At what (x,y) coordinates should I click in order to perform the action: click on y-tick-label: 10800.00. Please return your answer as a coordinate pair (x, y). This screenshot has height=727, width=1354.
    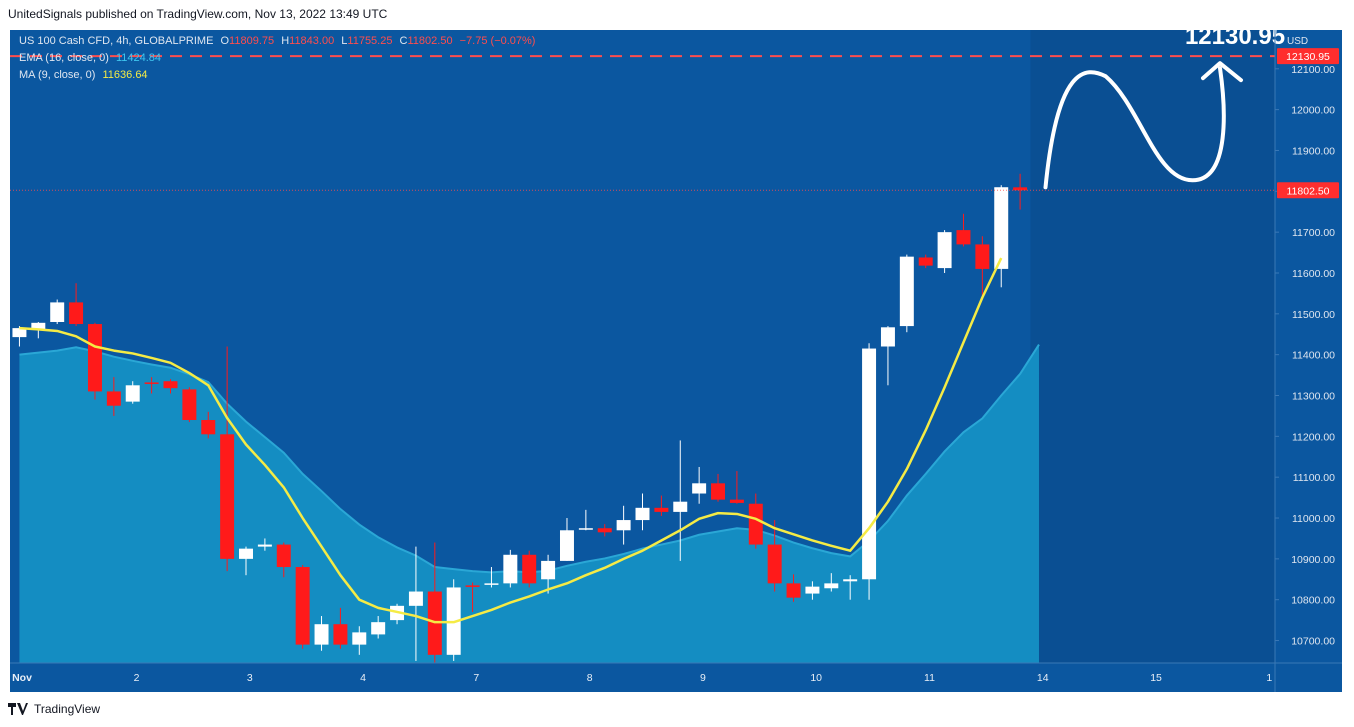
    Looking at the image, I should click on (1313, 601).